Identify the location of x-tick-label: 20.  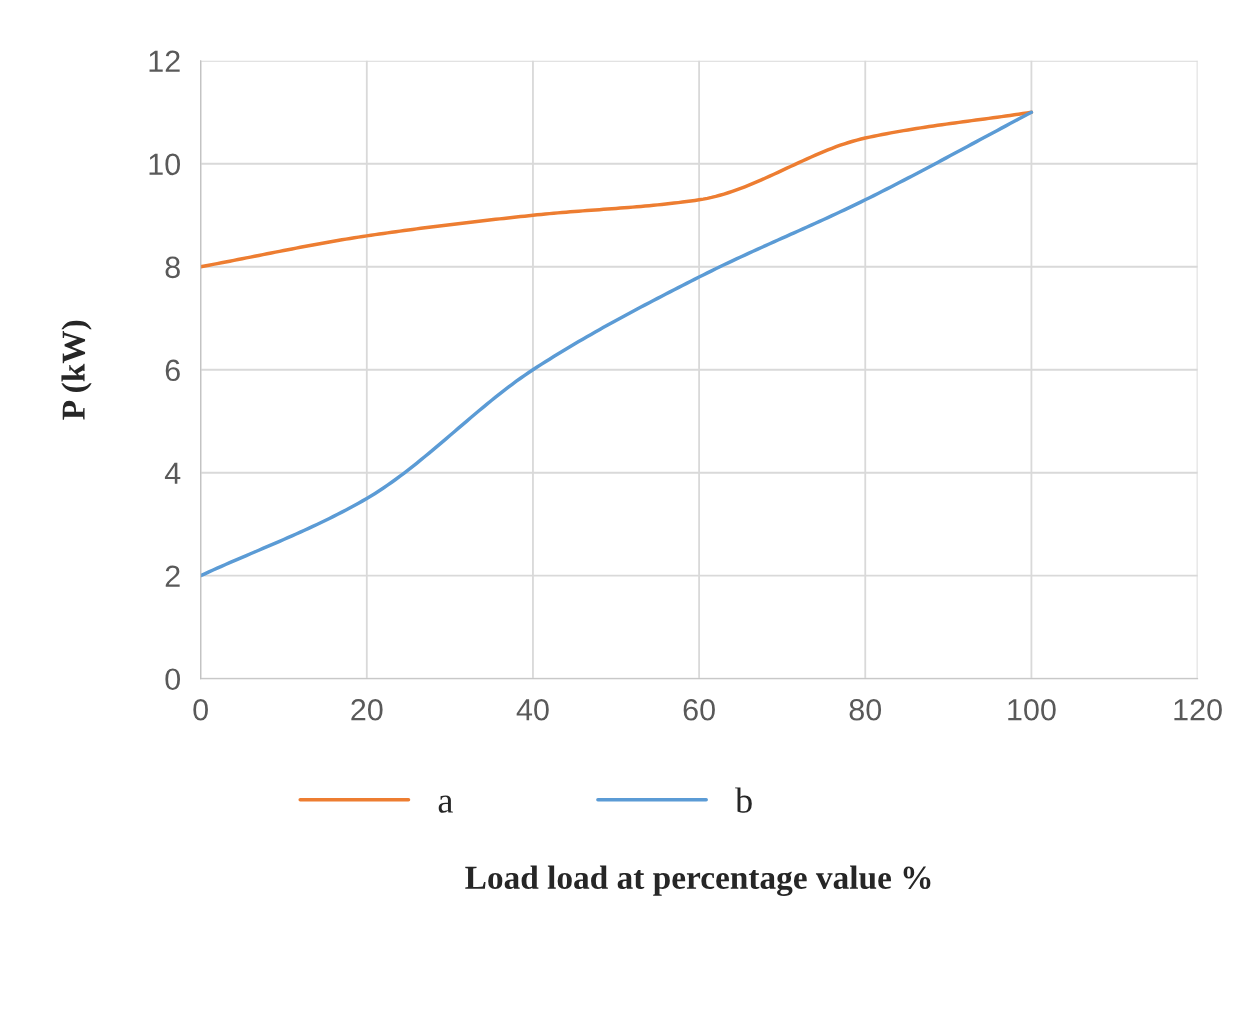
(367, 709).